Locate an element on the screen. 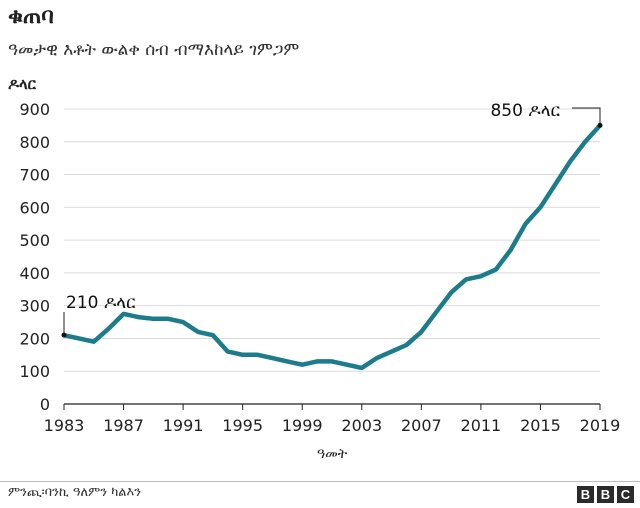 The width and height of the screenshot is (640, 508). y-tick-label: 900 is located at coordinates (34, 109).